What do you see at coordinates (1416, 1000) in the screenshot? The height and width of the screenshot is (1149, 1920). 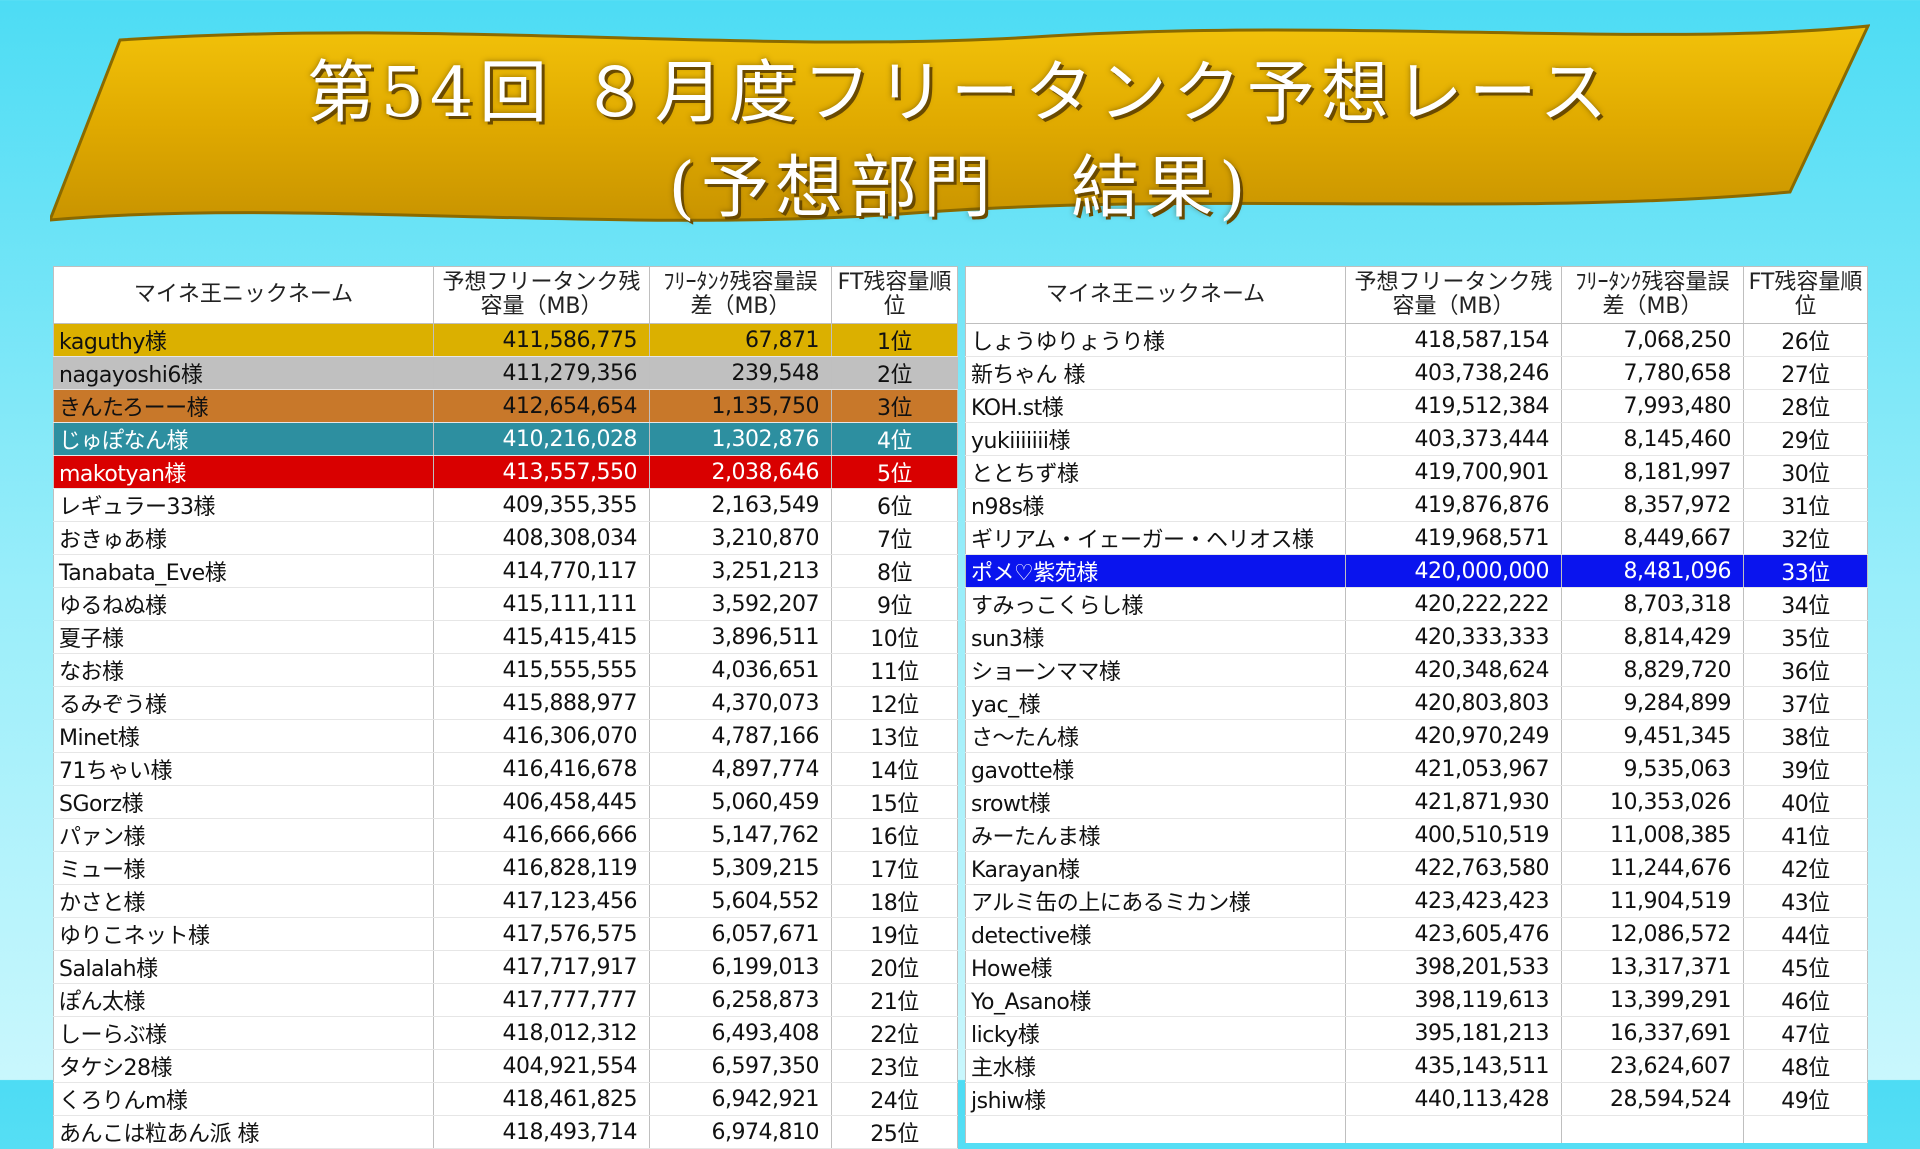 I see `table-row: Yo_Asano様 398,119,613 13,399,291 46位` at bounding box center [1416, 1000].